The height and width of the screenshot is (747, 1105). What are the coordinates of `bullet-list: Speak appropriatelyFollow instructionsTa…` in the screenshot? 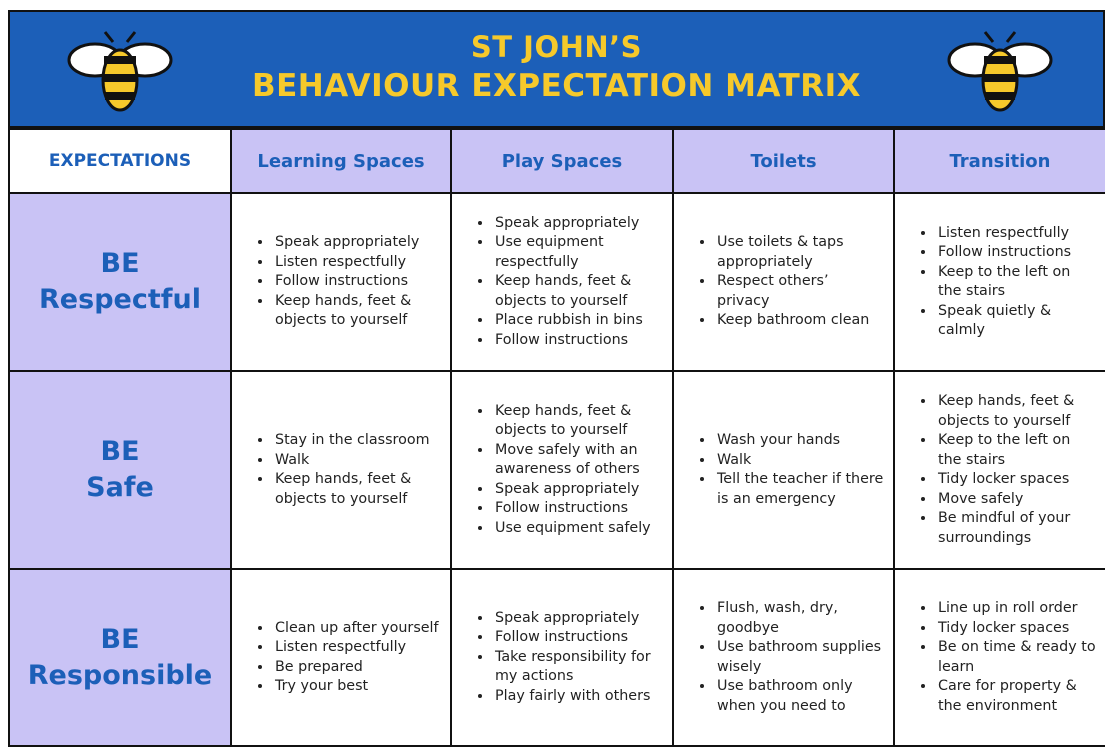 It's located at (569, 658).